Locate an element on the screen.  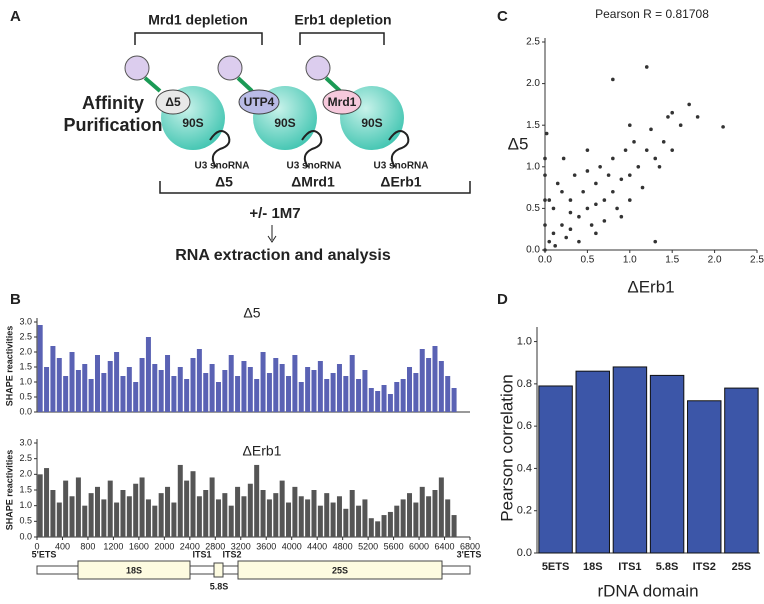
y-tick-label: 1.0 is located at coordinates (25, 381).